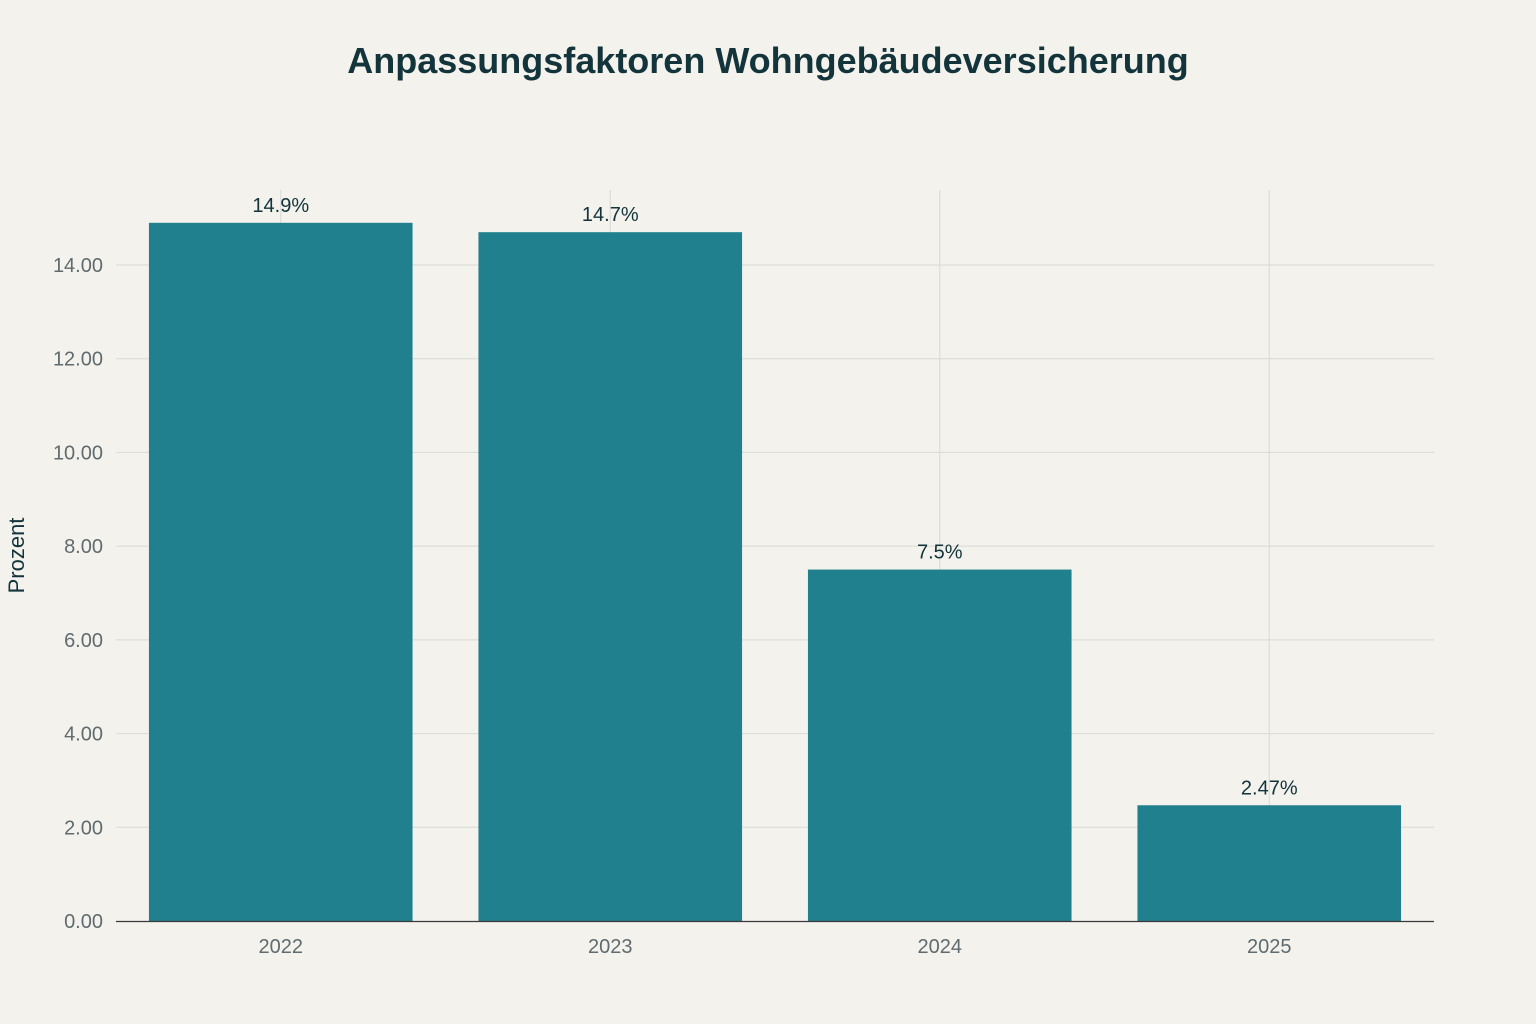 The height and width of the screenshot is (1024, 1536). I want to click on bar-2023, so click(610, 576).